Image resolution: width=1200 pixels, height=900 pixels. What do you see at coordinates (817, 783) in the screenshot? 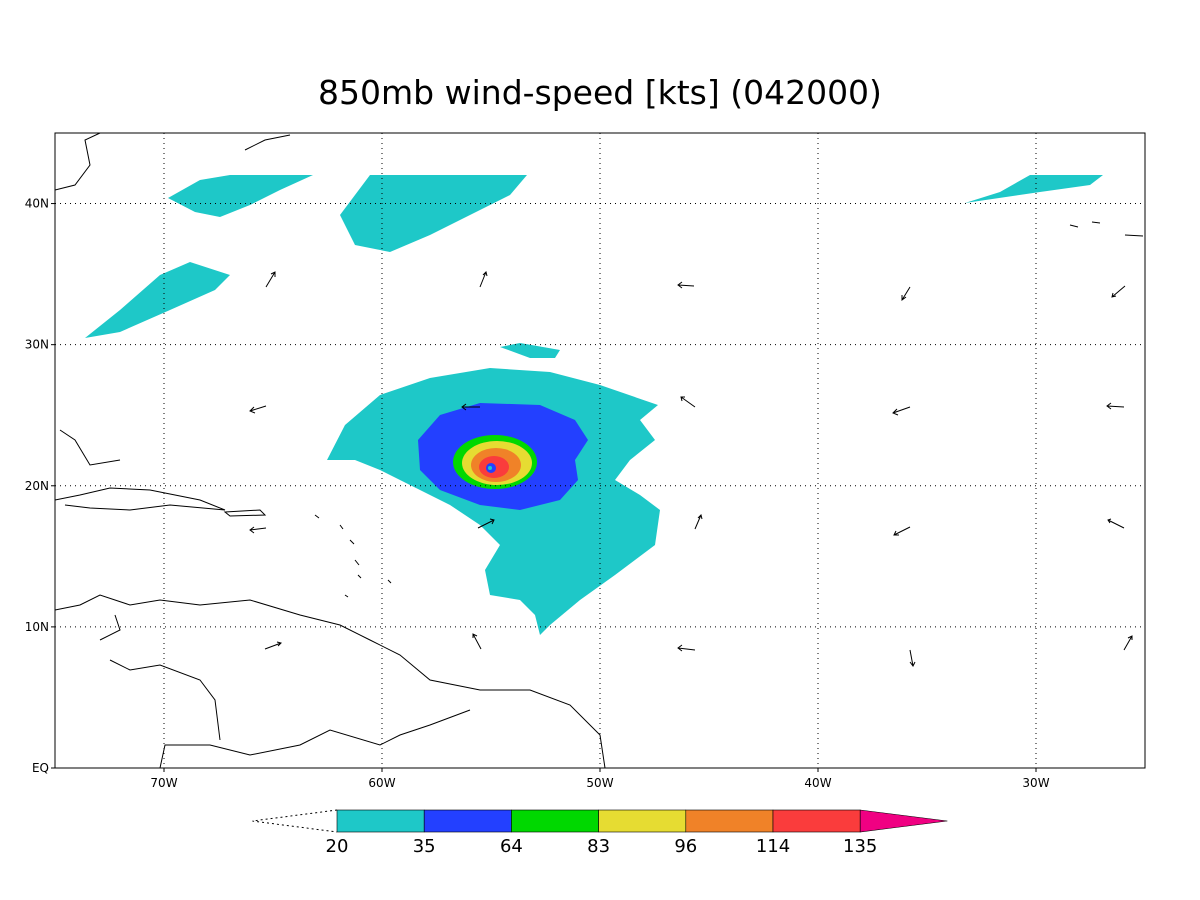
I see `x-tick-label: 40W` at bounding box center [817, 783].